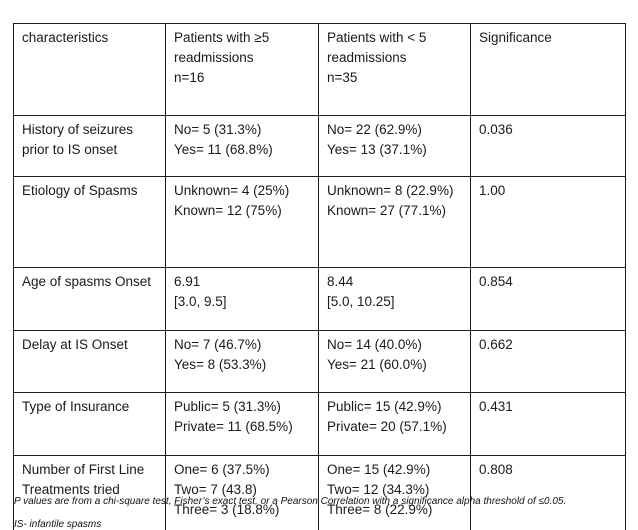 The image size is (638, 530). I want to click on header-lt5-group: Patients with < 5 readmissions n=35, so click(394, 69).